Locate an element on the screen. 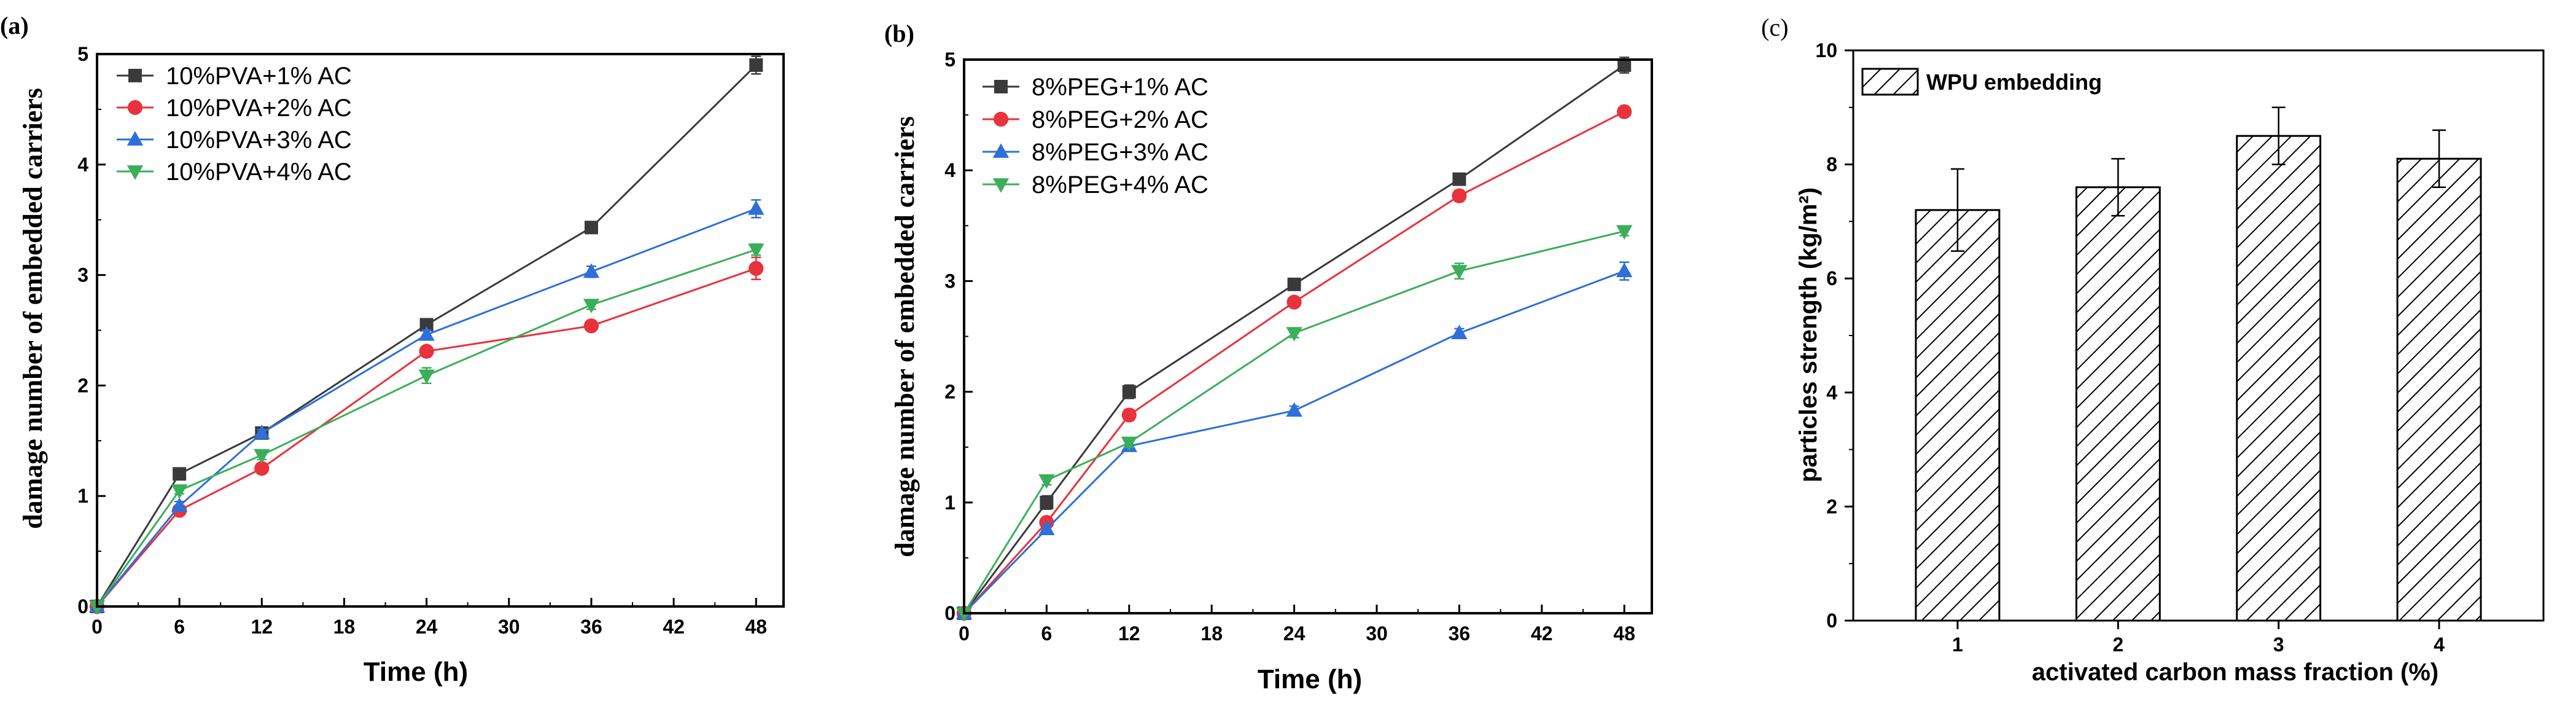  panel-a-y-tick-label: 3 is located at coordinates (82, 275).